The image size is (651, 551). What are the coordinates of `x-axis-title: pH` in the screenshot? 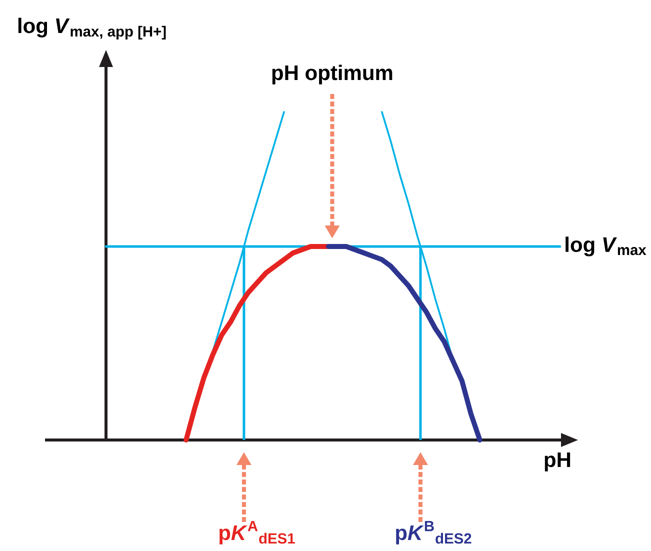 It's located at (557, 462).